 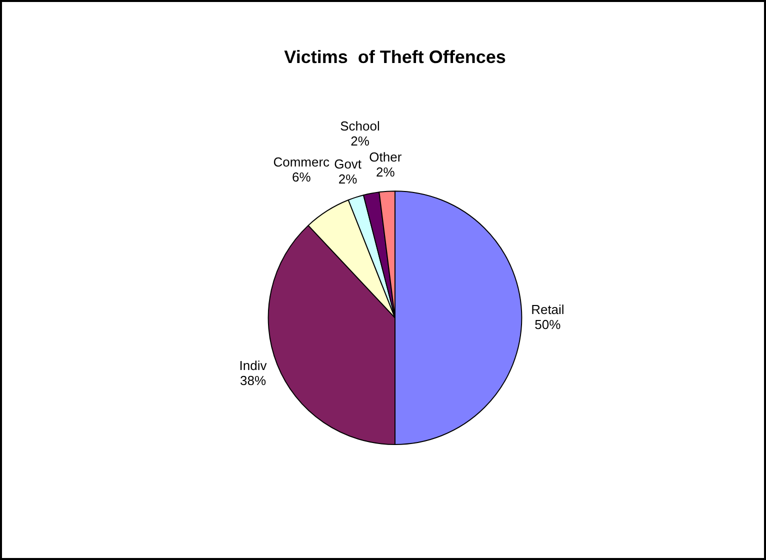 What do you see at coordinates (302, 176) in the screenshot?
I see `data-label: 6%` at bounding box center [302, 176].